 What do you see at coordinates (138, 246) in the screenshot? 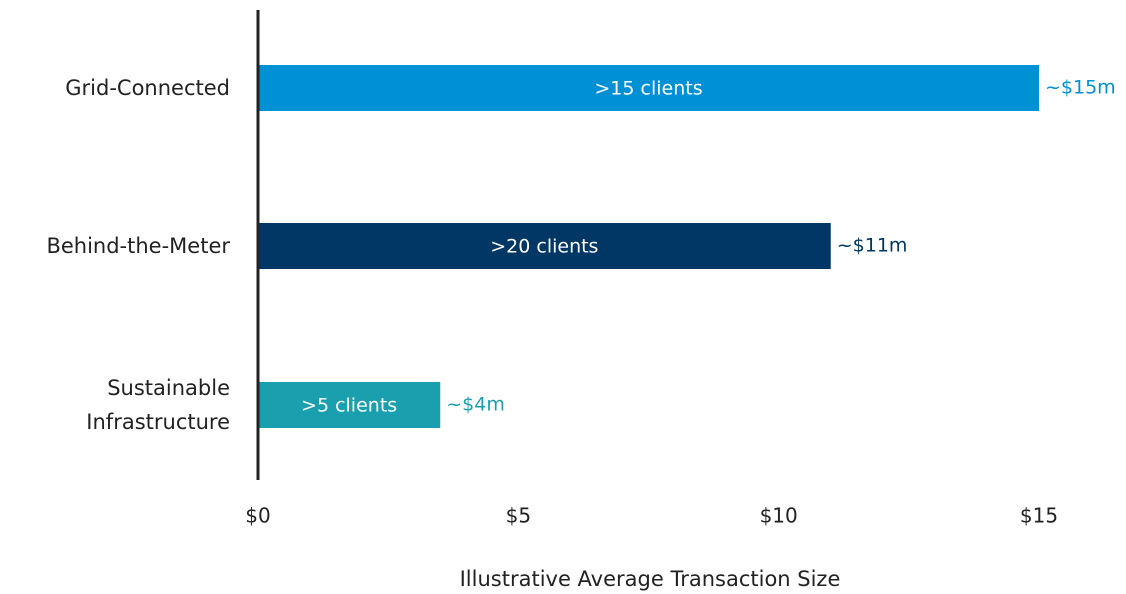
I see `category-label: Behind-the-Meter` at bounding box center [138, 246].